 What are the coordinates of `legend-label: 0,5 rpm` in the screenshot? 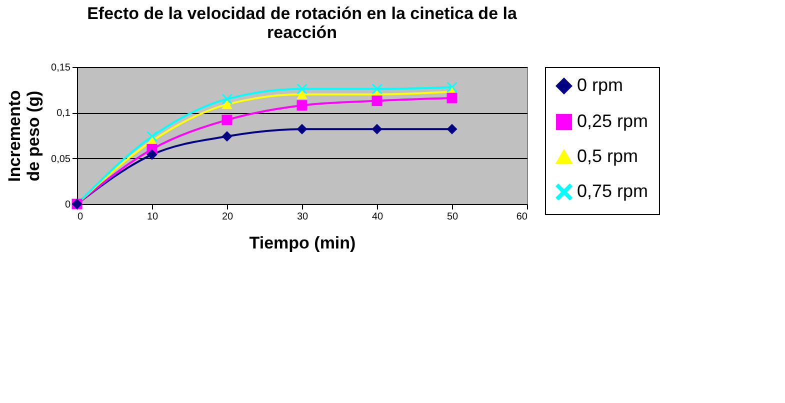 It's located at (607, 156).